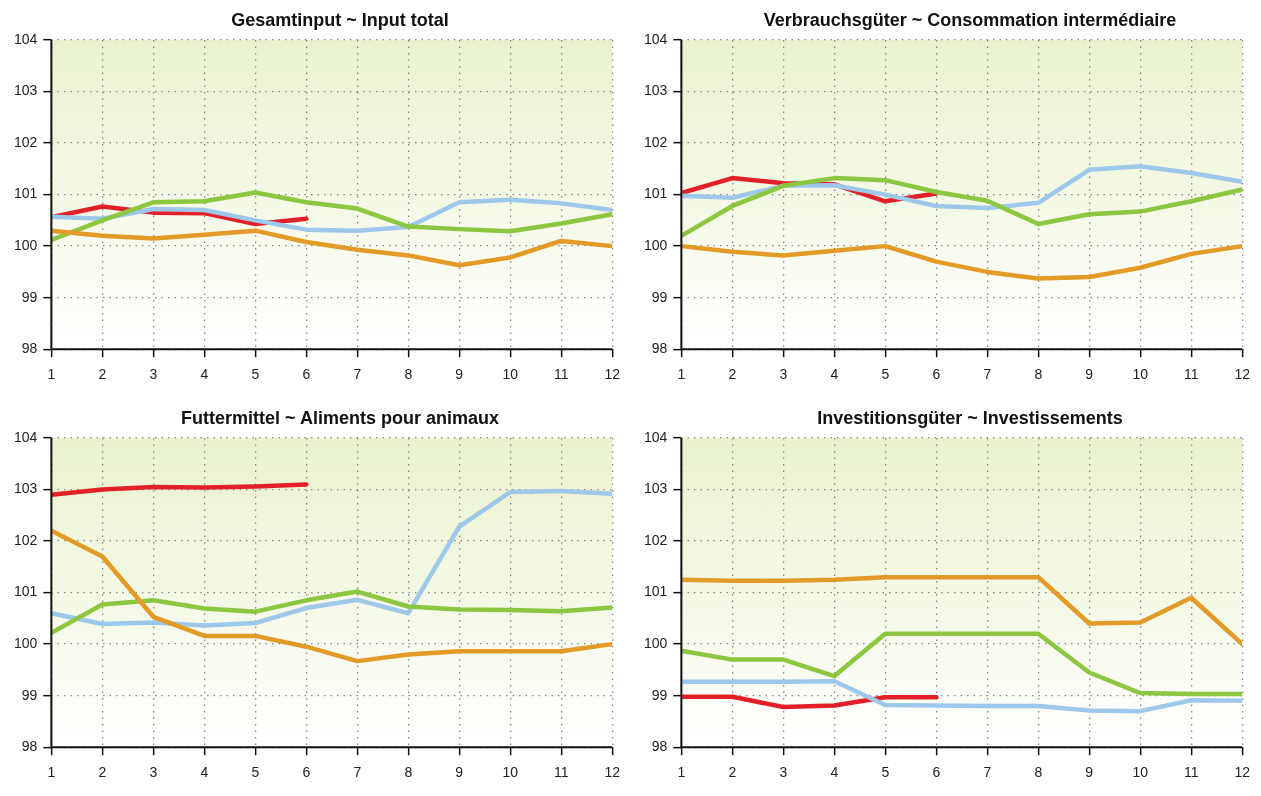 The image size is (1261, 796). I want to click on chart-title: Verbrauchsgüter ~ Consommation intermédiaire, so click(970, 20).